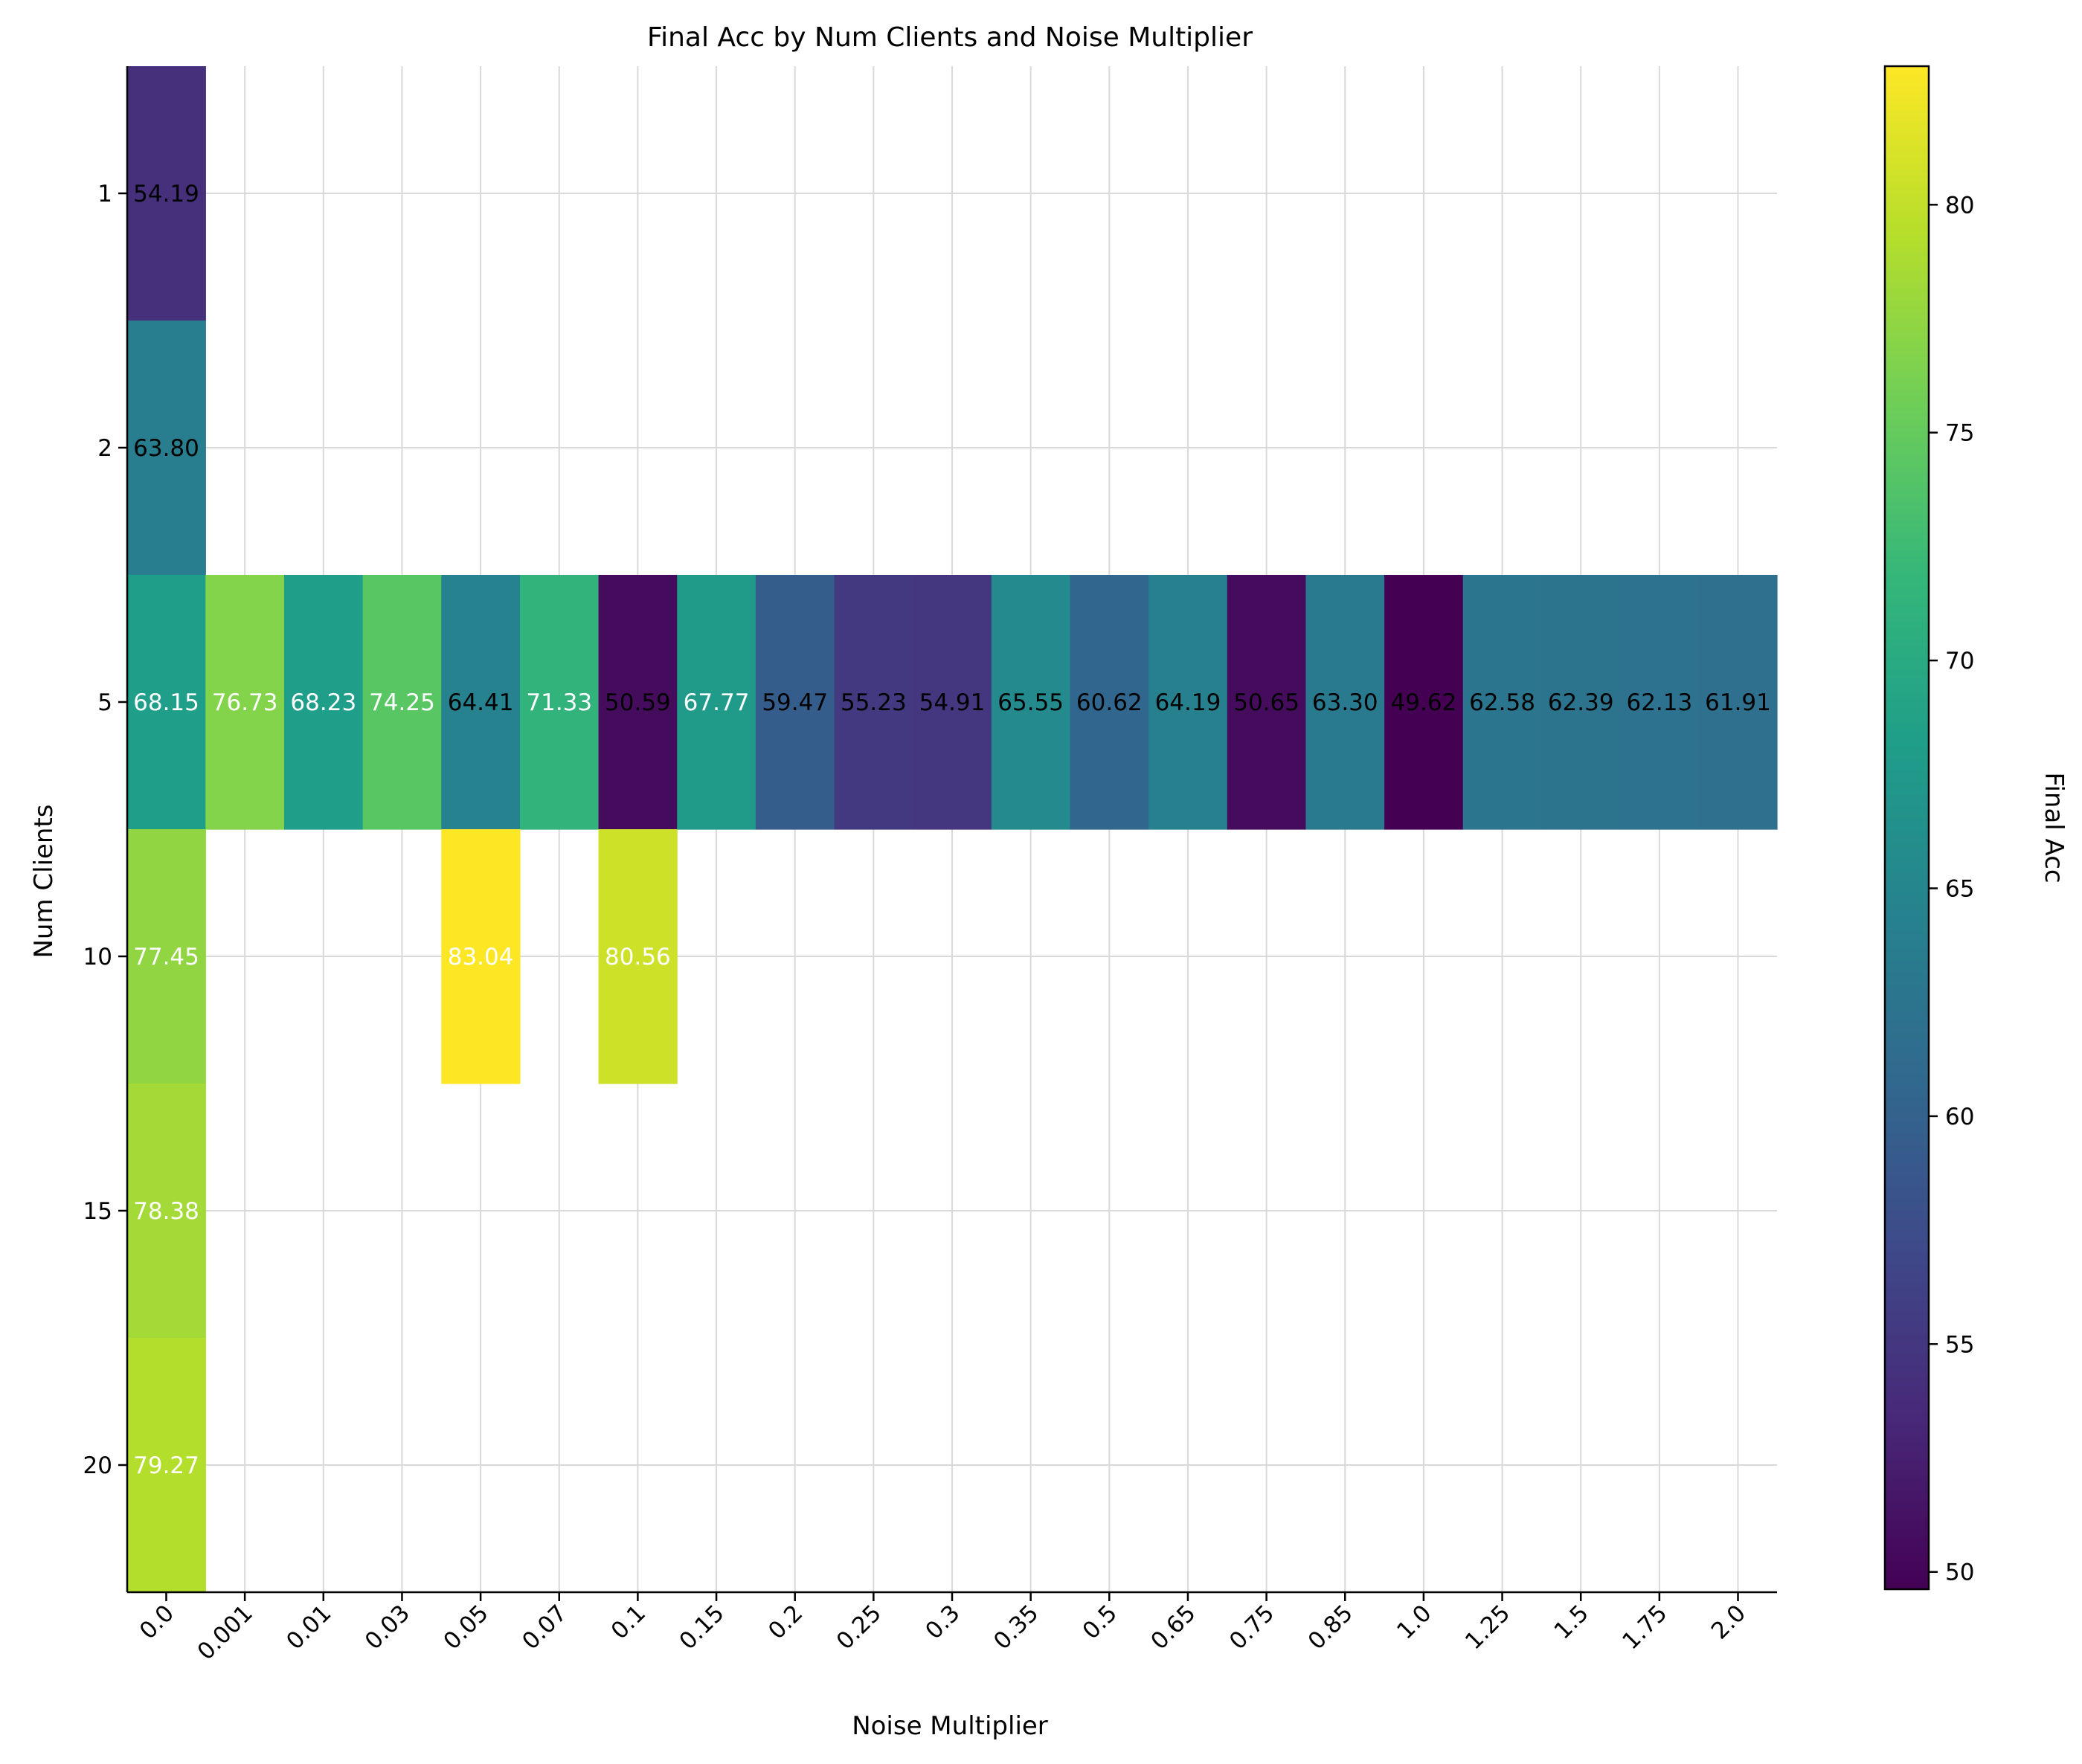  I want to click on cell-value-label: 60.62, so click(1109, 702).